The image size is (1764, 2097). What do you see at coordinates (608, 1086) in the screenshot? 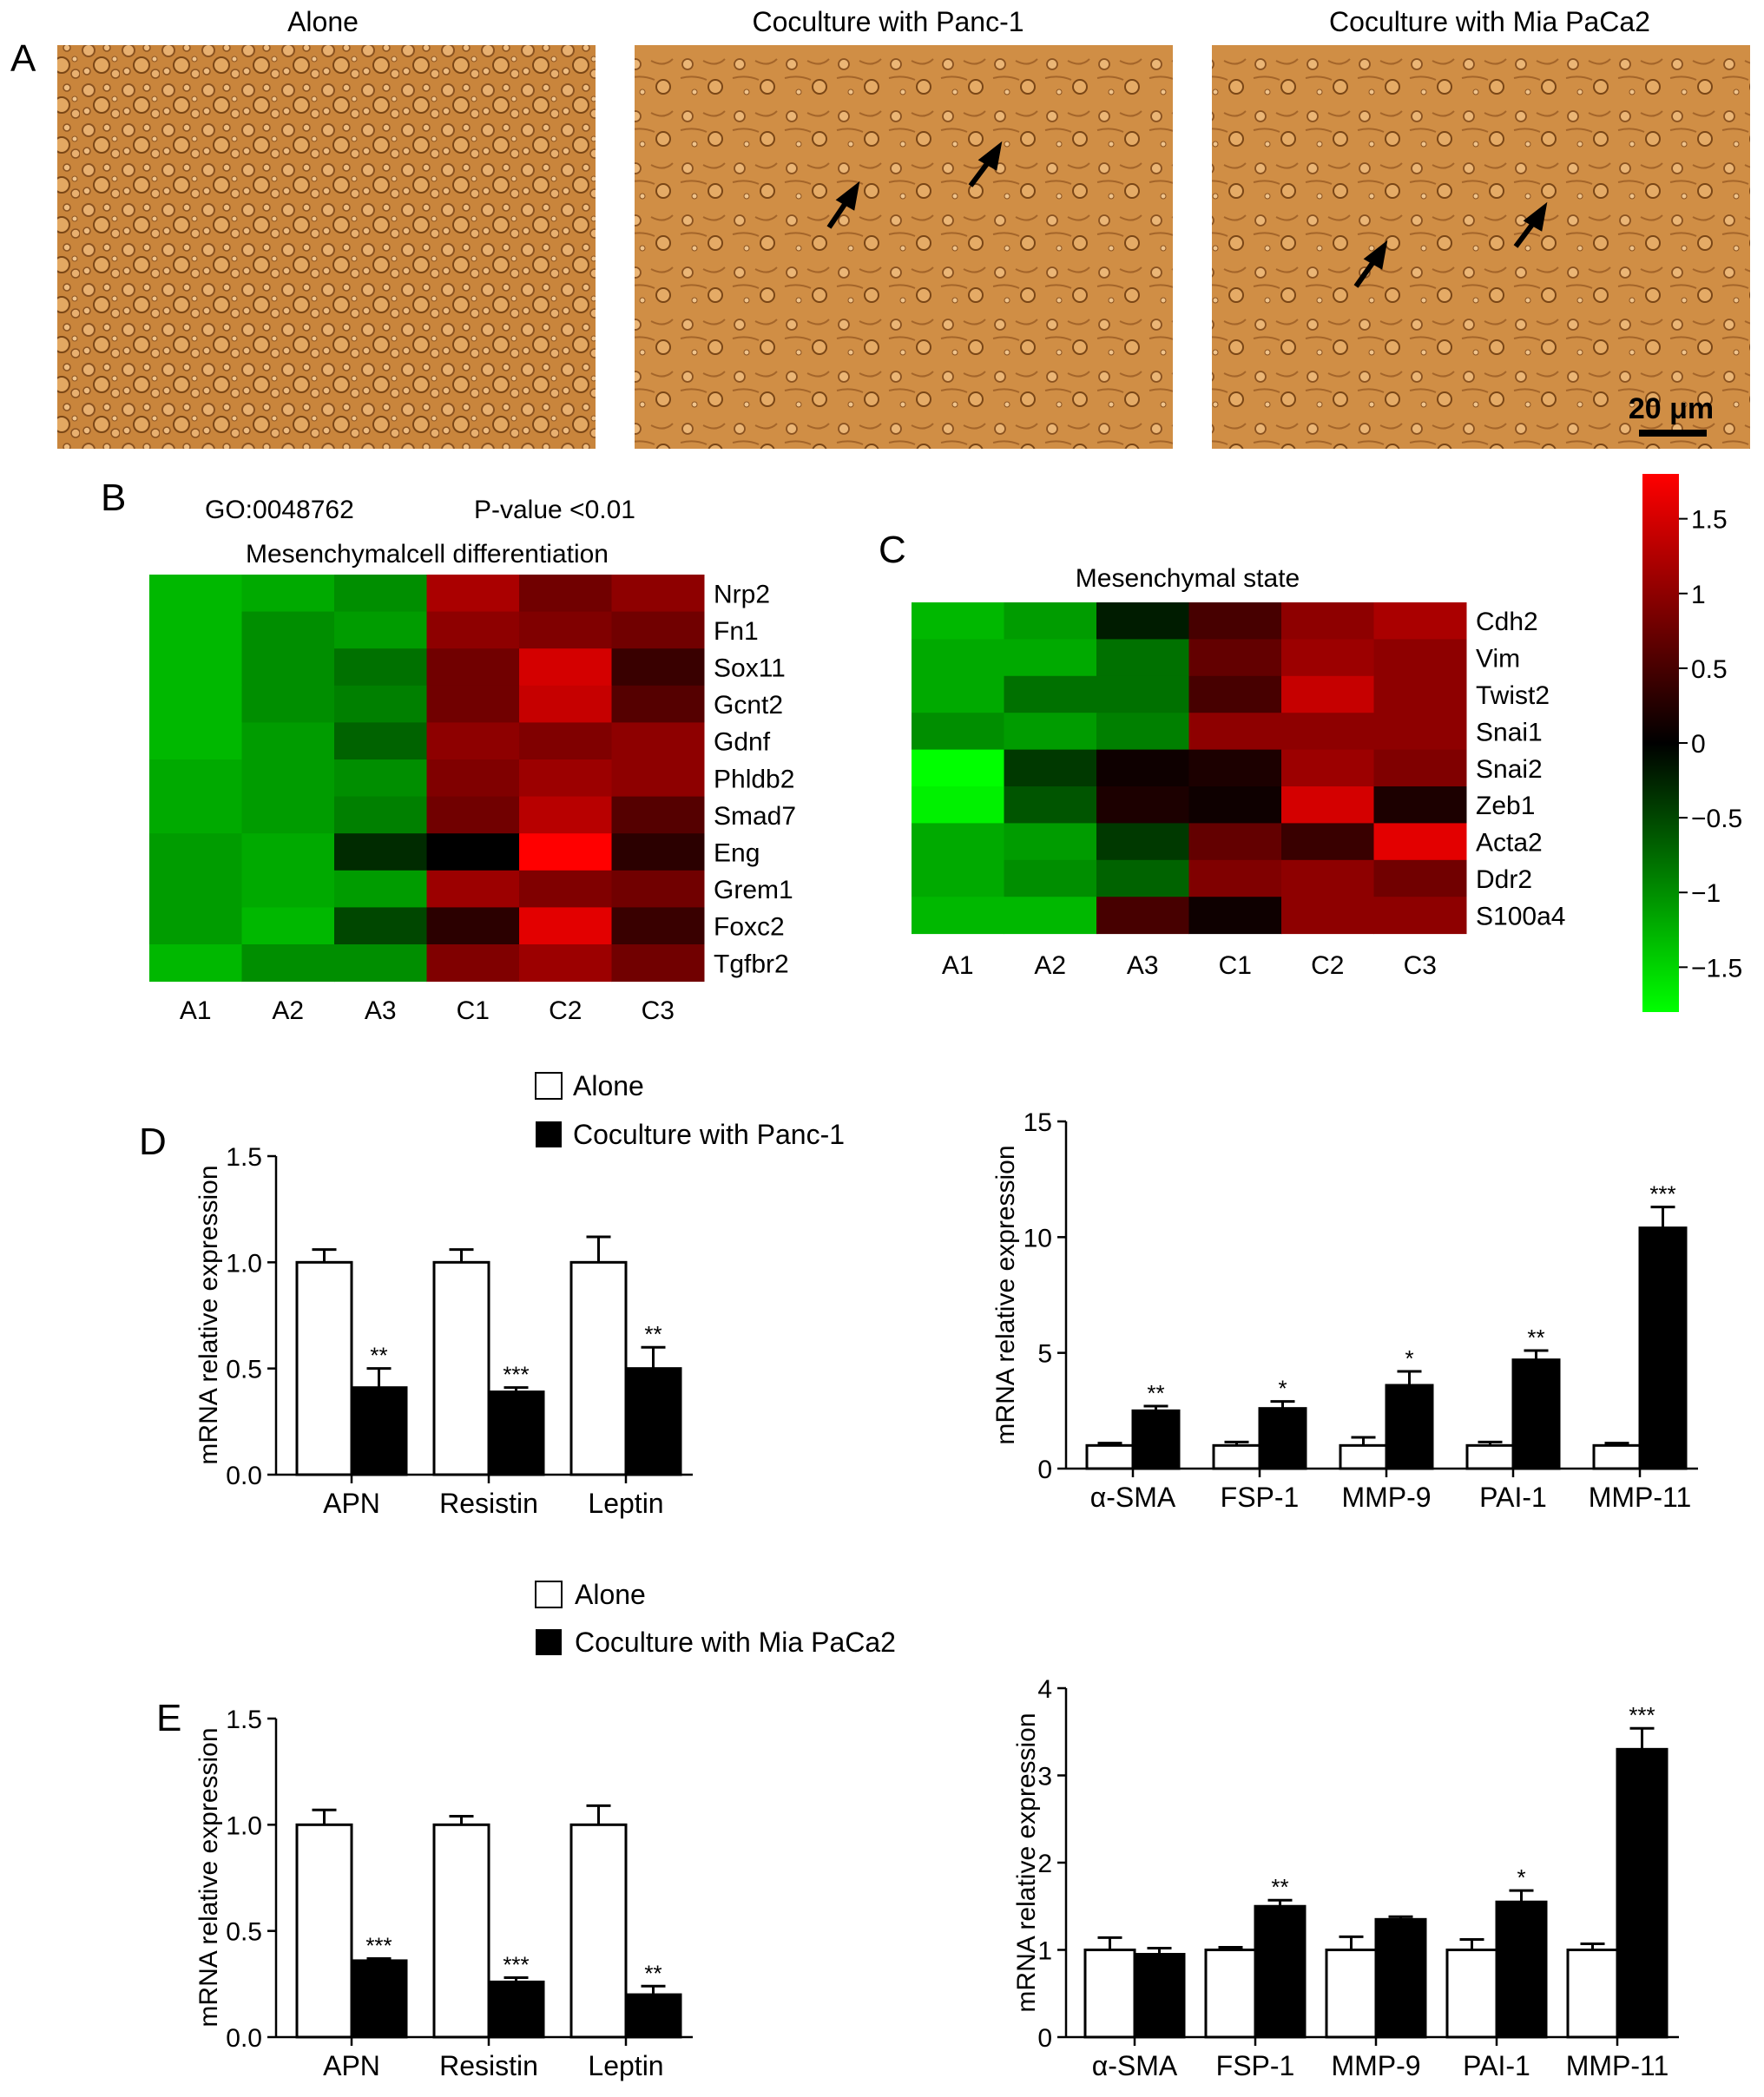
I see `legend-label-alone: Alone` at bounding box center [608, 1086].